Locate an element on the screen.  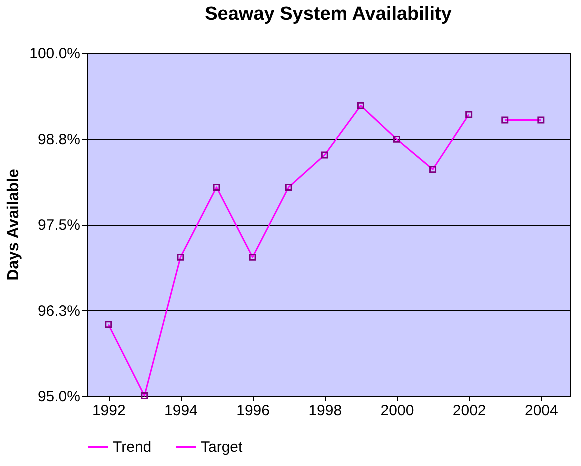
y-axis-title: Days Available is located at coordinates (14, 225).